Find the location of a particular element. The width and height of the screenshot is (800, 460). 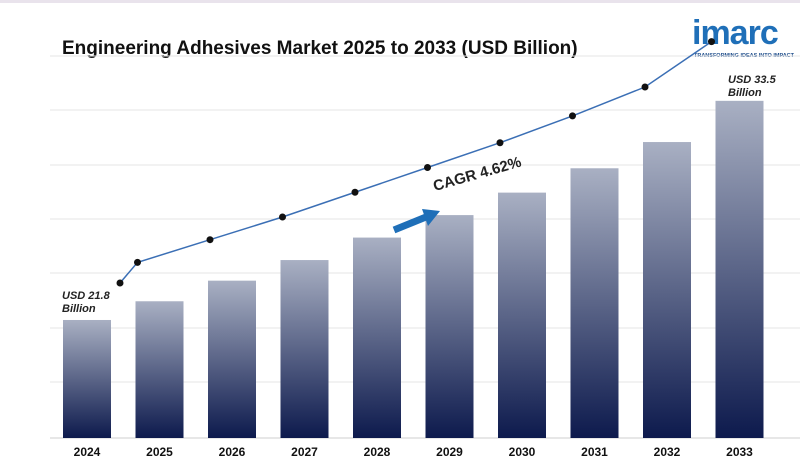

bar-2030 is located at coordinates (522, 315).